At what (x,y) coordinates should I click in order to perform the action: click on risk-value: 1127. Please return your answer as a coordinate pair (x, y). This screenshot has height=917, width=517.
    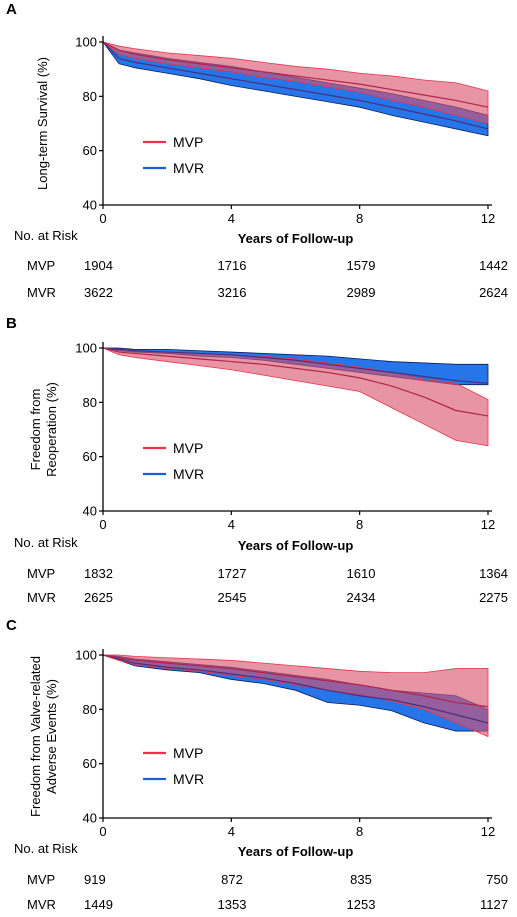
    Looking at the image, I should click on (494, 904).